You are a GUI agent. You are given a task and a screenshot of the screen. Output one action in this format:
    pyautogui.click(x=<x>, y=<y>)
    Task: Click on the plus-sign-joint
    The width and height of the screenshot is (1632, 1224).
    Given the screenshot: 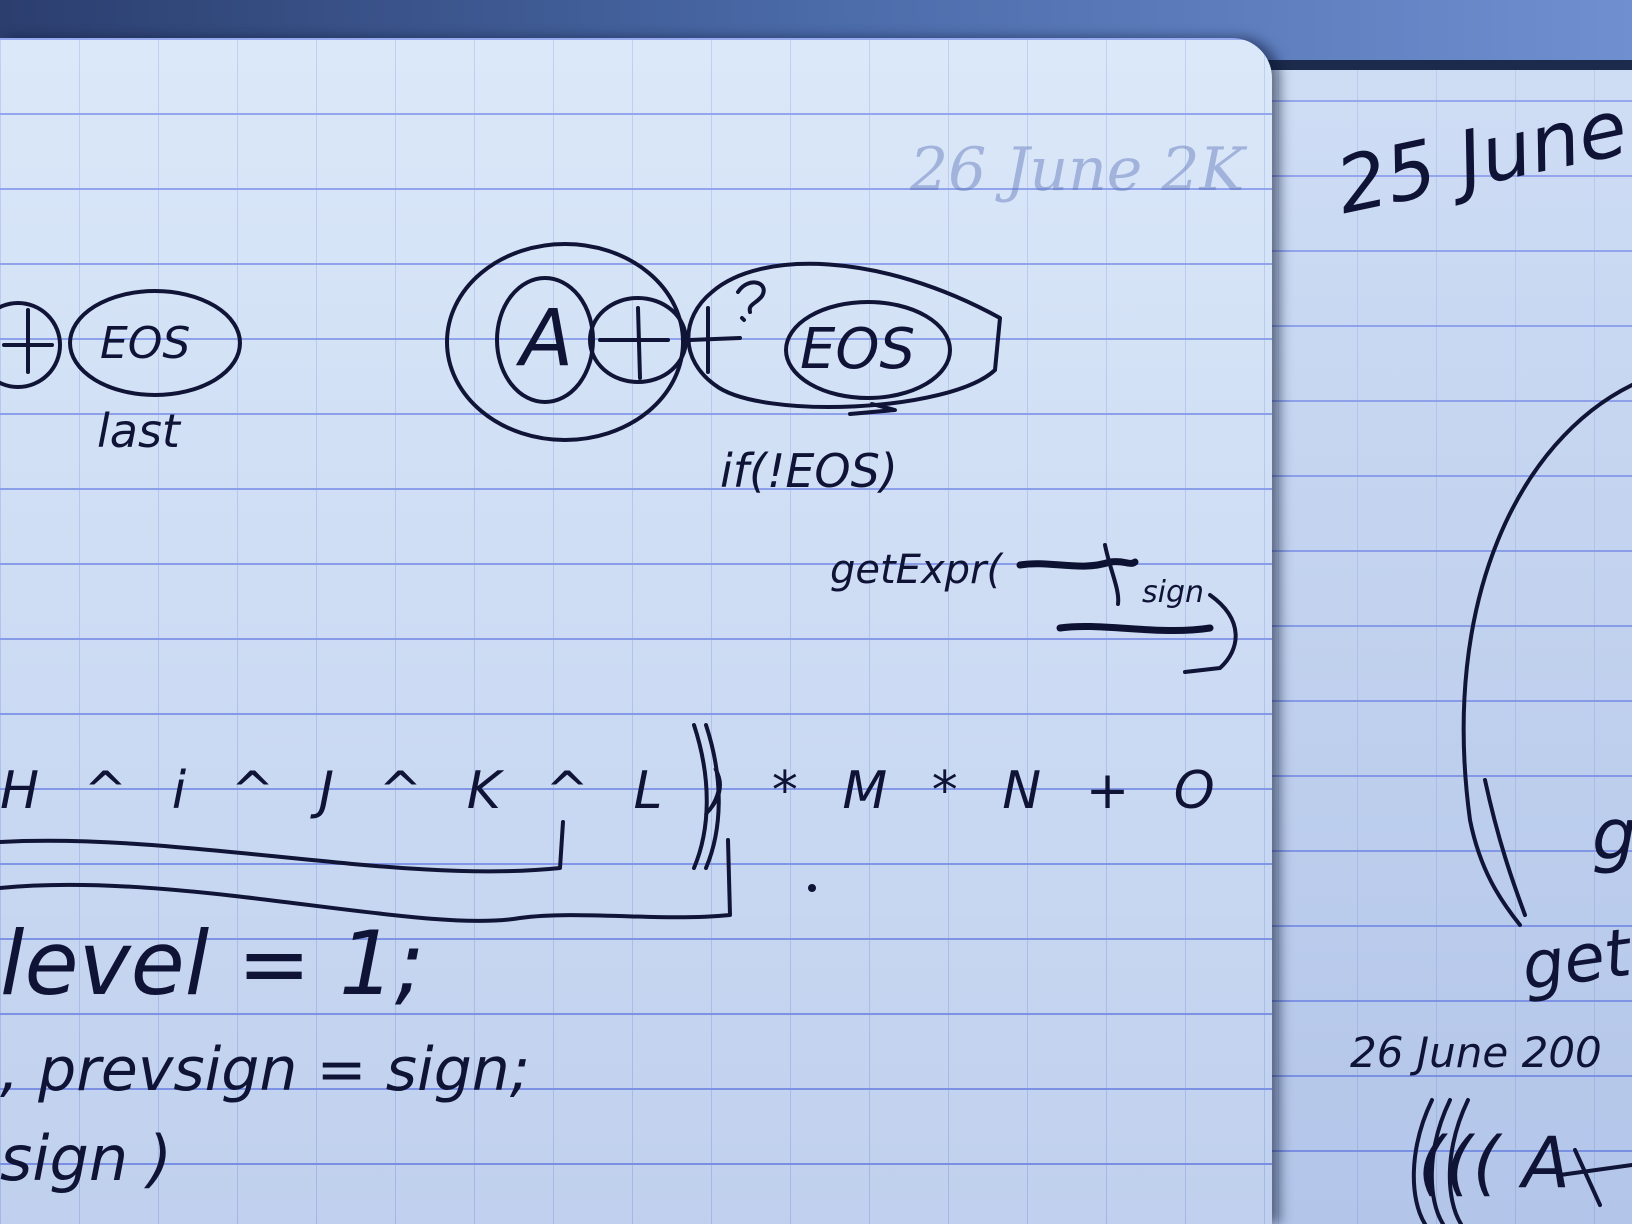 What is the action you would take?
    pyautogui.click(x=715, y=340)
    